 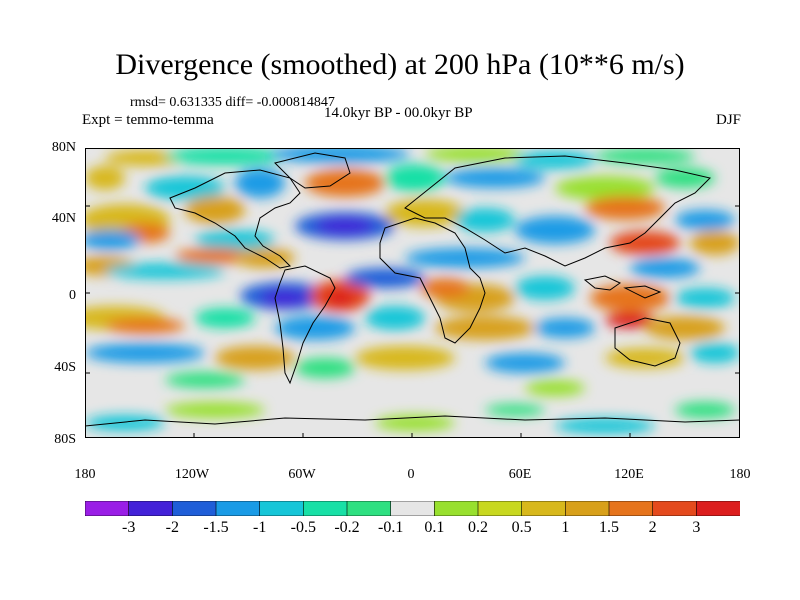 I want to click on lat-label-40n: 40N, so click(x=63, y=218).